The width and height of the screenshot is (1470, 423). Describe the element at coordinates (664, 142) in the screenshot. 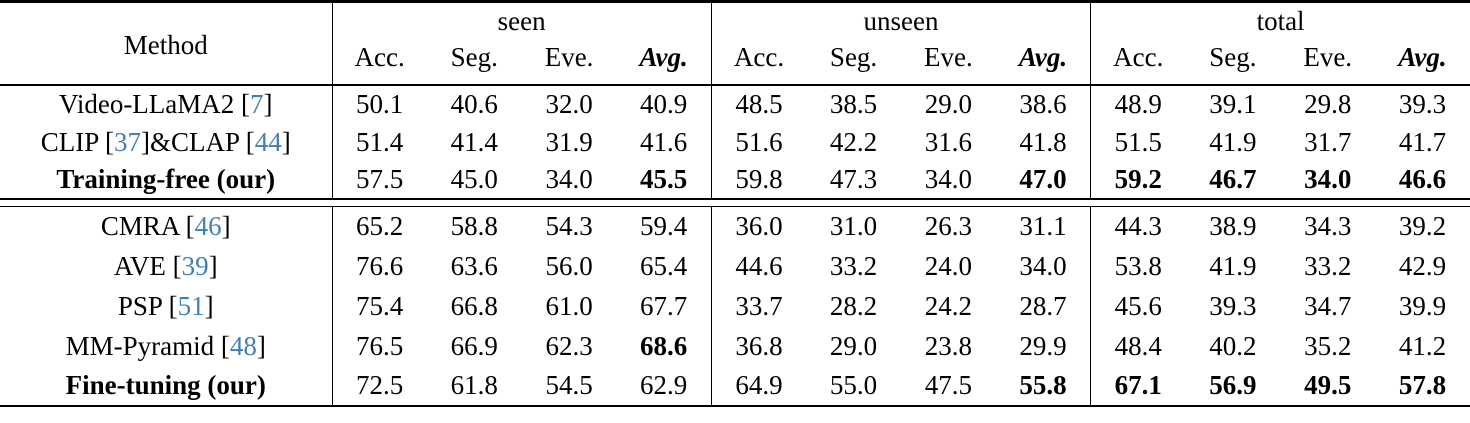

I see `value-cell: 41.6` at that location.